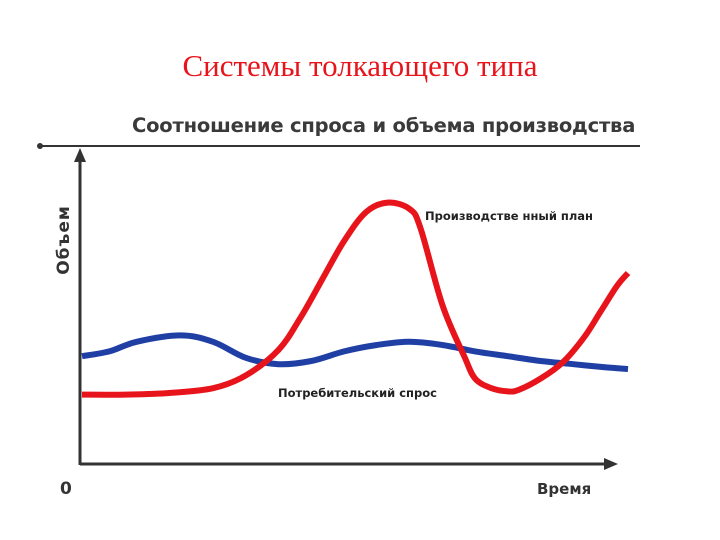  Describe the element at coordinates (357, 393) in the screenshot. I see `annotation-consumer-demand: Потребительский спрос` at that location.